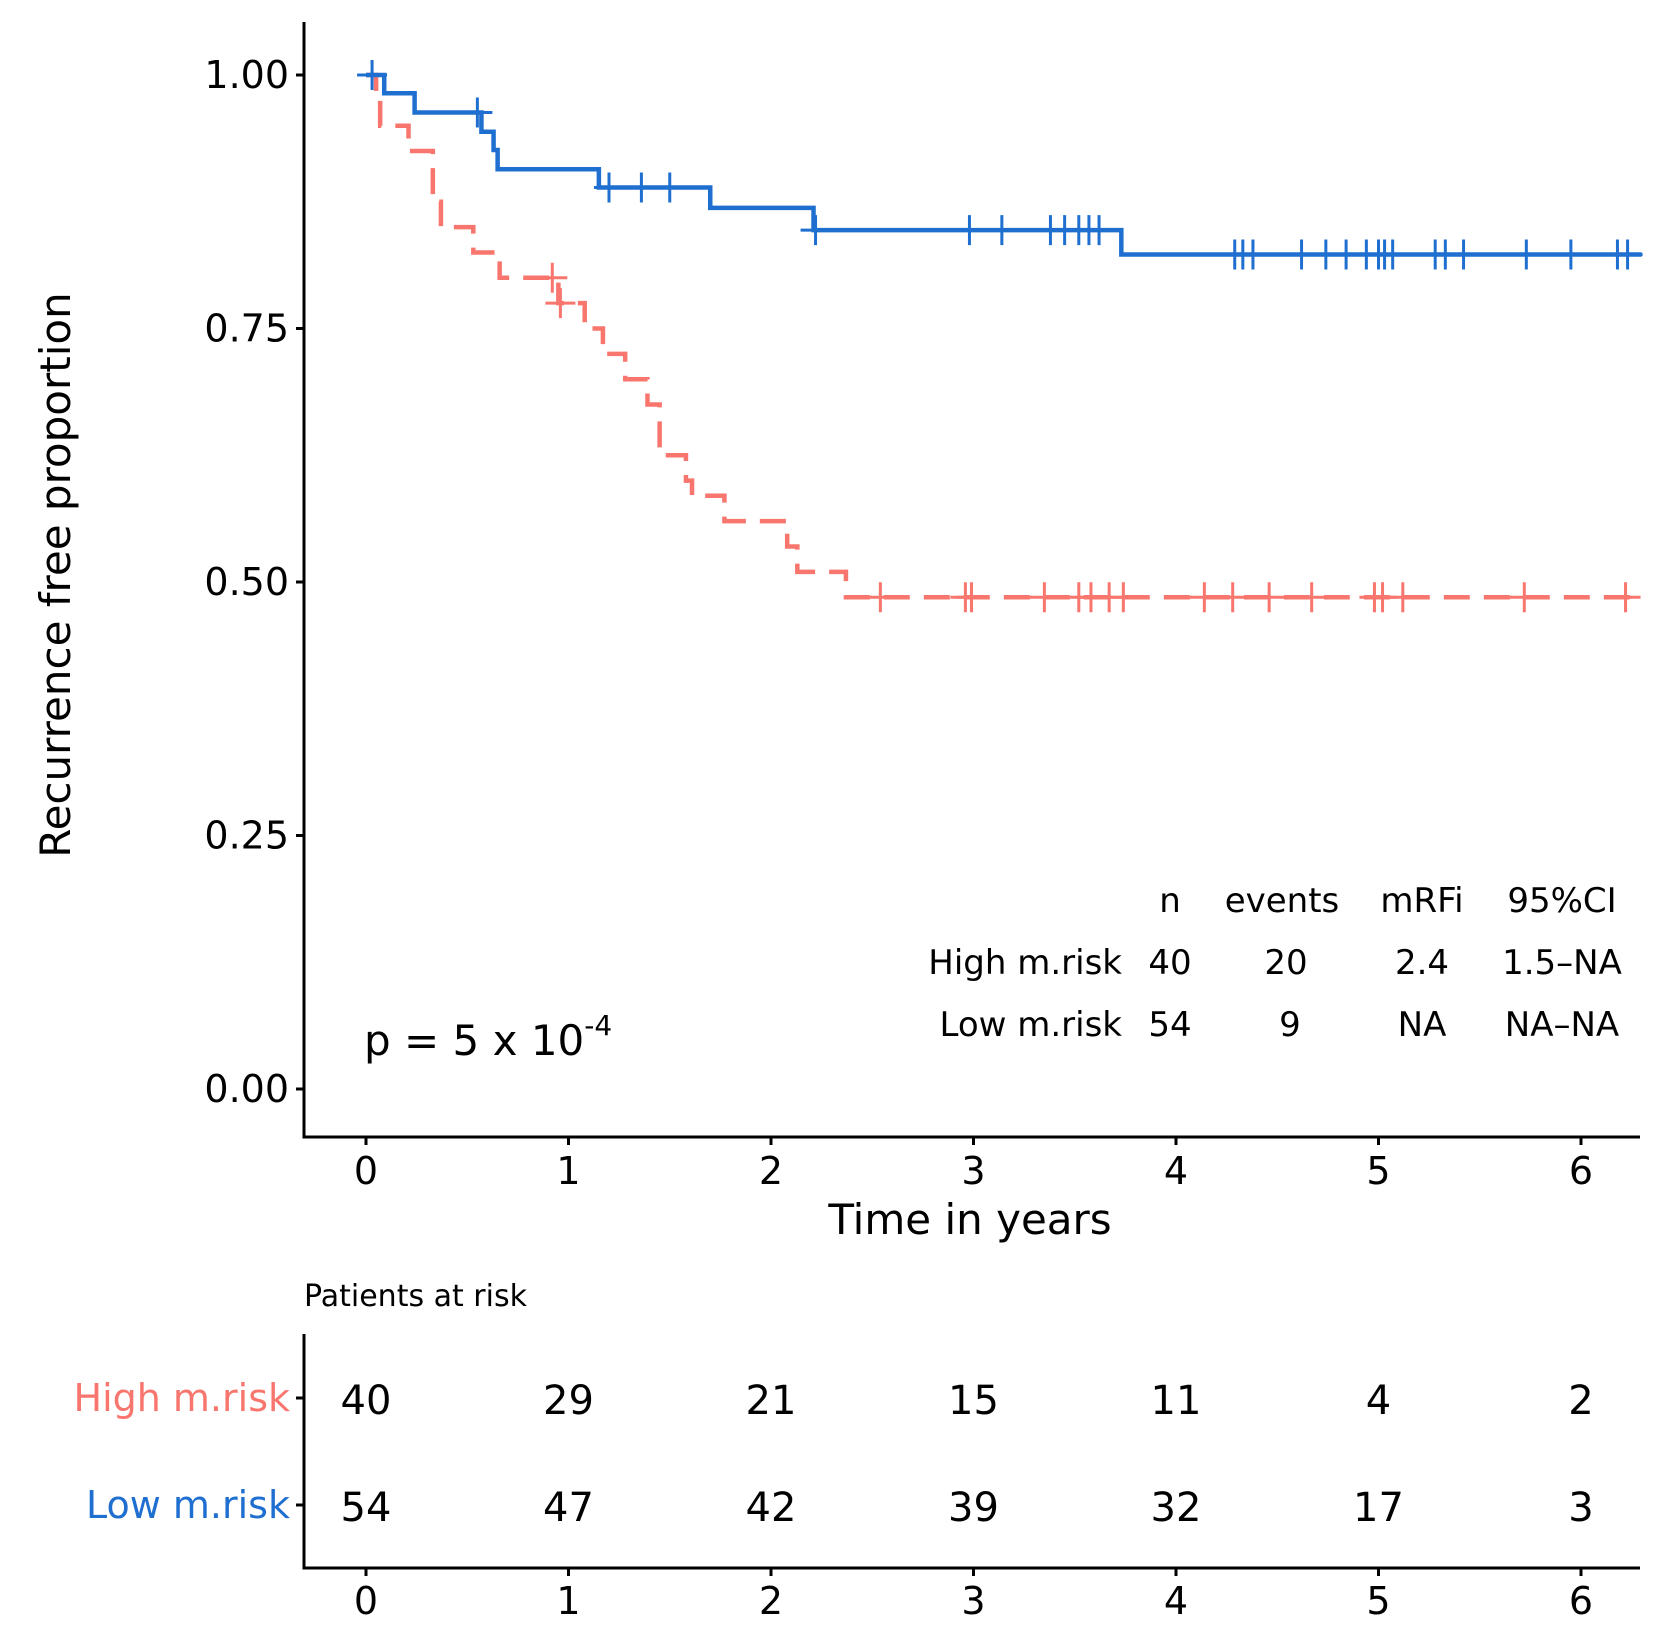 This screenshot has height=1632, width=1672. What do you see at coordinates (568, 1508) in the screenshot?
I see `risk-value-cell: 47` at bounding box center [568, 1508].